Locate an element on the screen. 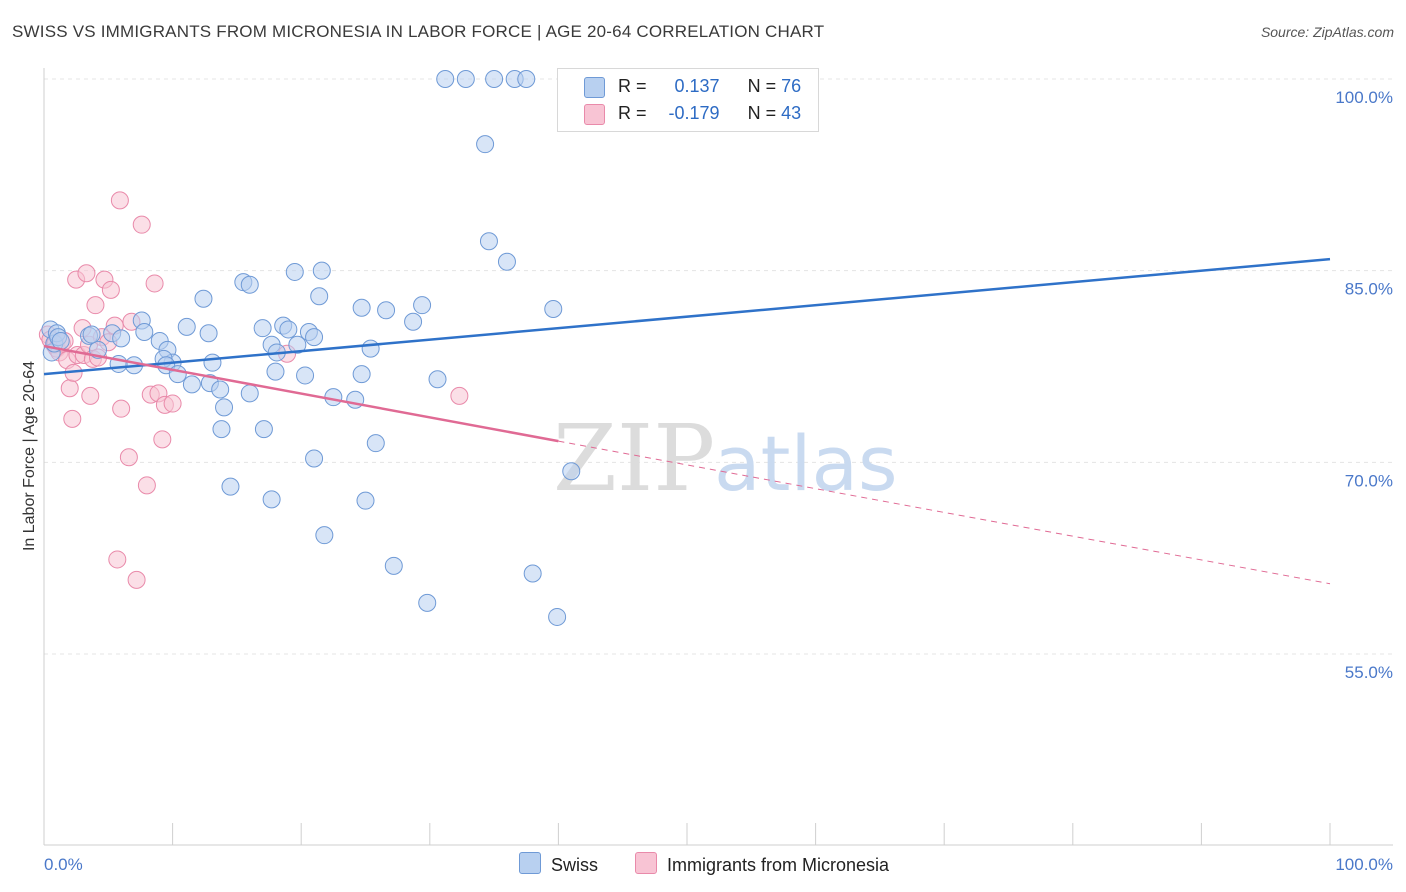 Image resolution: width=1406 pixels, height=892 pixels. bottom-legend-swiss: Swiss is located at coordinates (558, 865).